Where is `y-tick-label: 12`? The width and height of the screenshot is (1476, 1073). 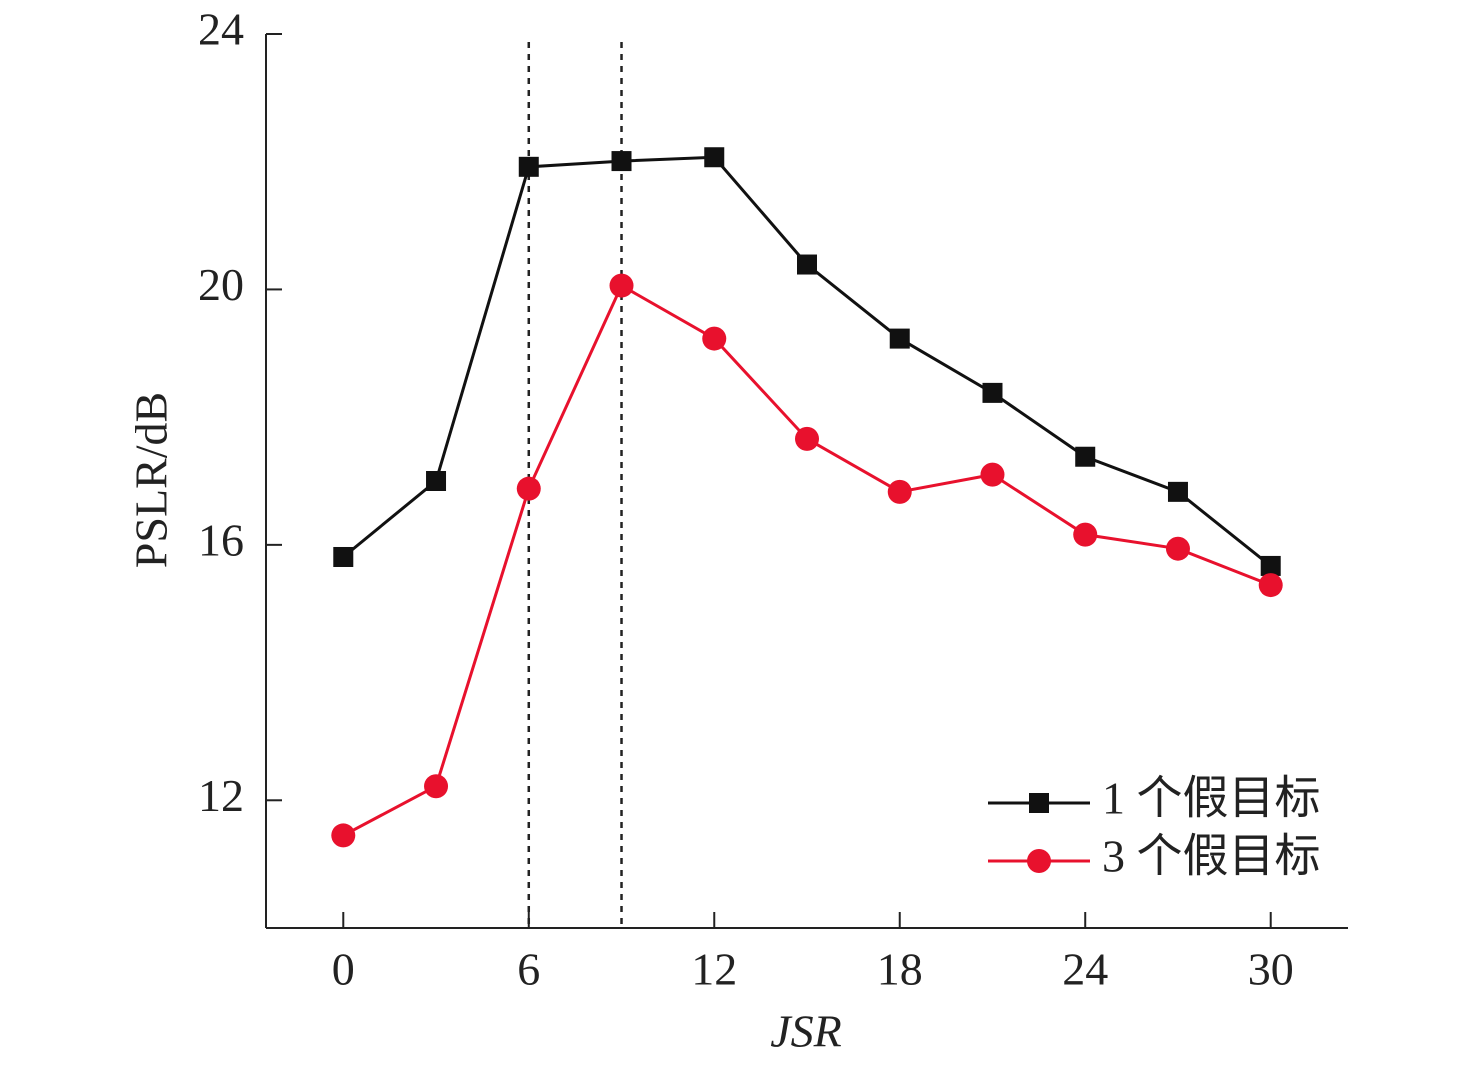
y-tick-label: 12 is located at coordinates (221, 795).